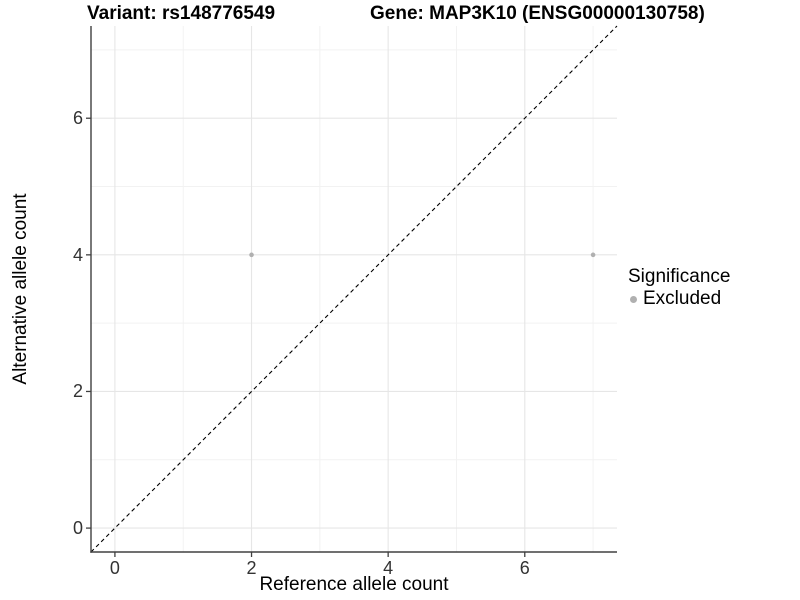  Describe the element at coordinates (181, 13) in the screenshot. I see `plot-title-variant: Variant: rs148776549` at that location.